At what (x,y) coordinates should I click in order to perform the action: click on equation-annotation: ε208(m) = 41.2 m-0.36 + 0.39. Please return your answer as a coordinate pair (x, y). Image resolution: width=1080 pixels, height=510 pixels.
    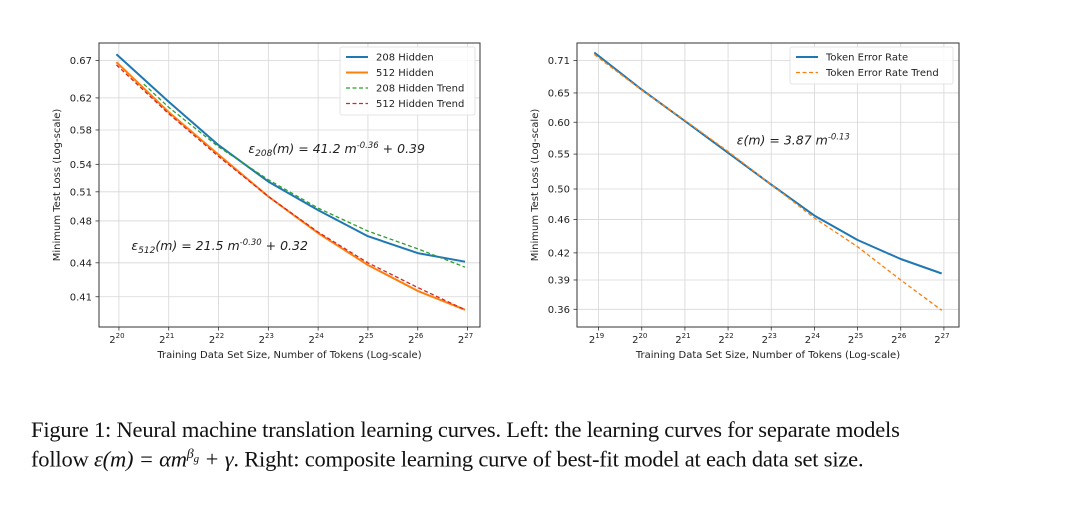
    Looking at the image, I should click on (336, 150).